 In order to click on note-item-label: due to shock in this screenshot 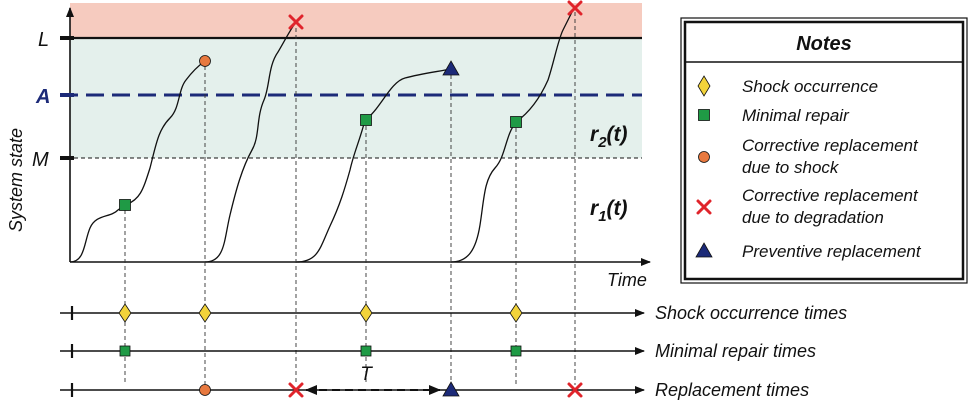, I will do `click(791, 167)`.